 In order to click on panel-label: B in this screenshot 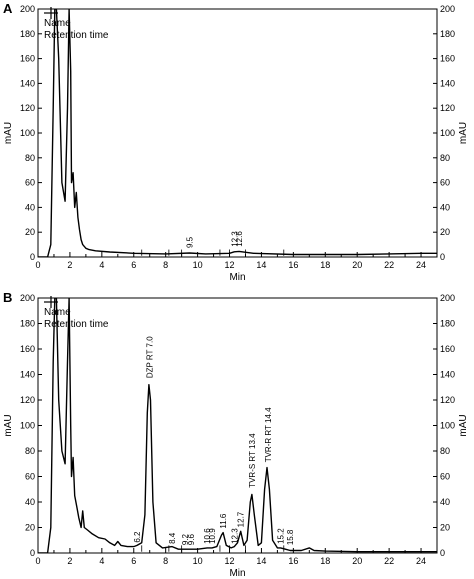, I will do `click(7, 297)`.